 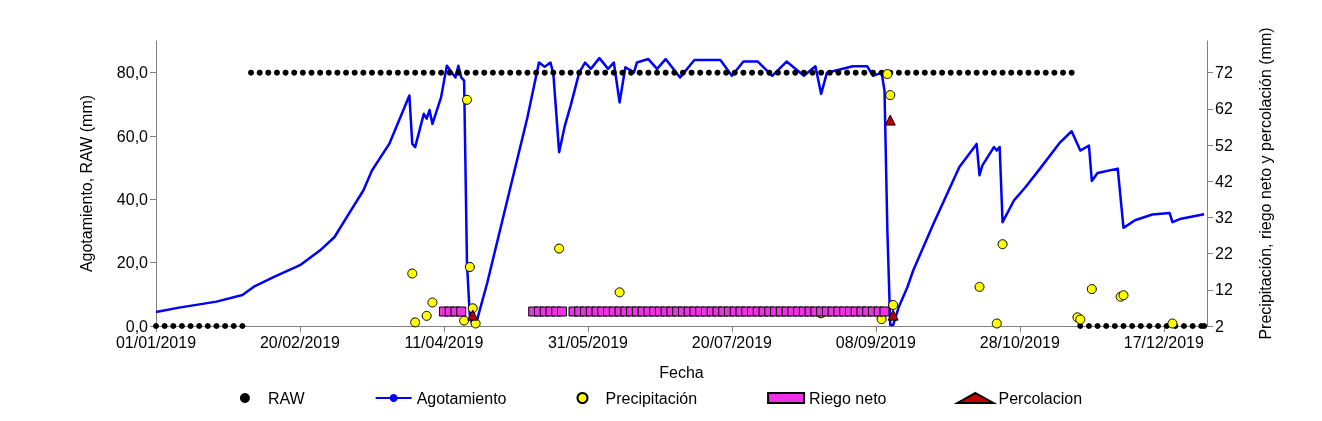 What do you see at coordinates (156, 342) in the screenshot?
I see `x-tick-label: 01/01/2019` at bounding box center [156, 342].